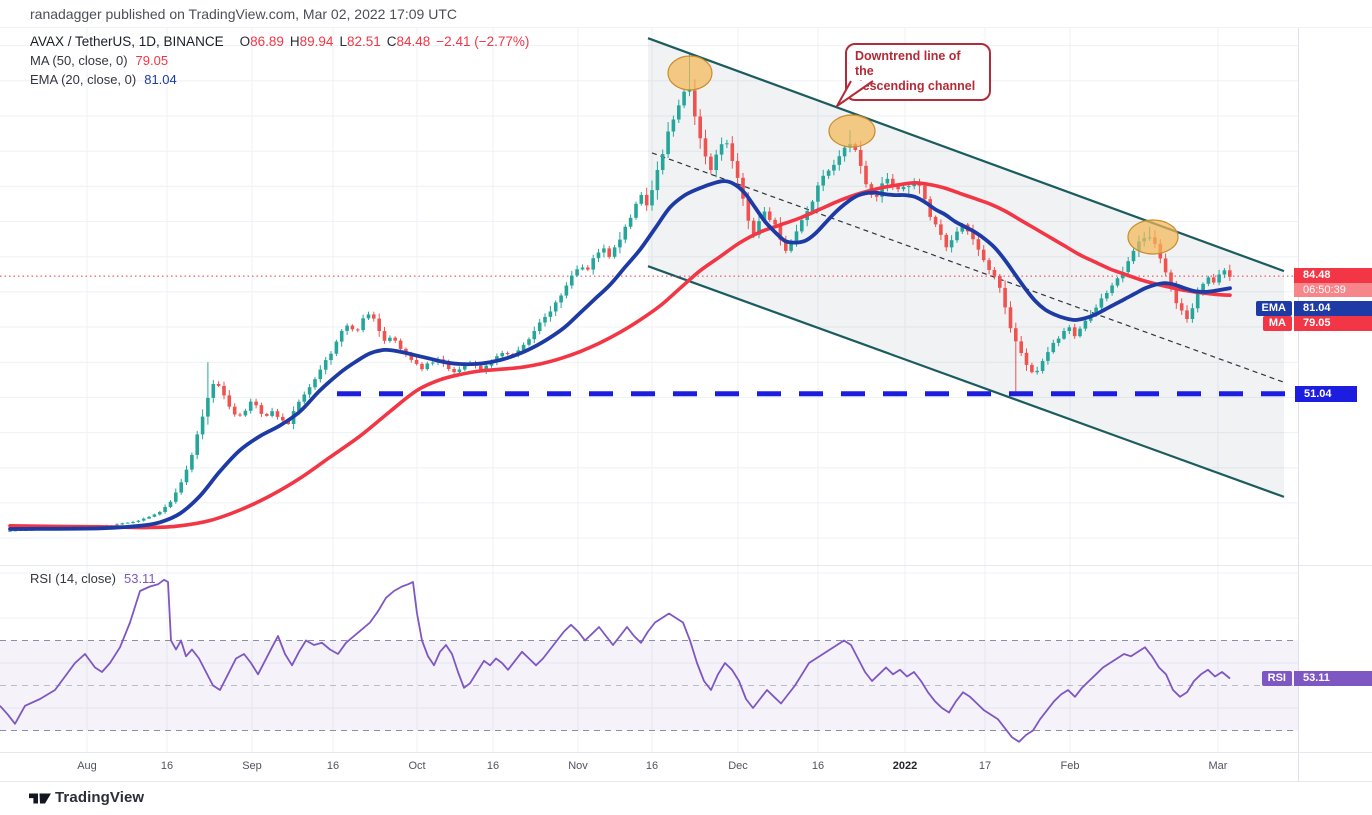  I want to click on close-value: 84.48, so click(413, 41).